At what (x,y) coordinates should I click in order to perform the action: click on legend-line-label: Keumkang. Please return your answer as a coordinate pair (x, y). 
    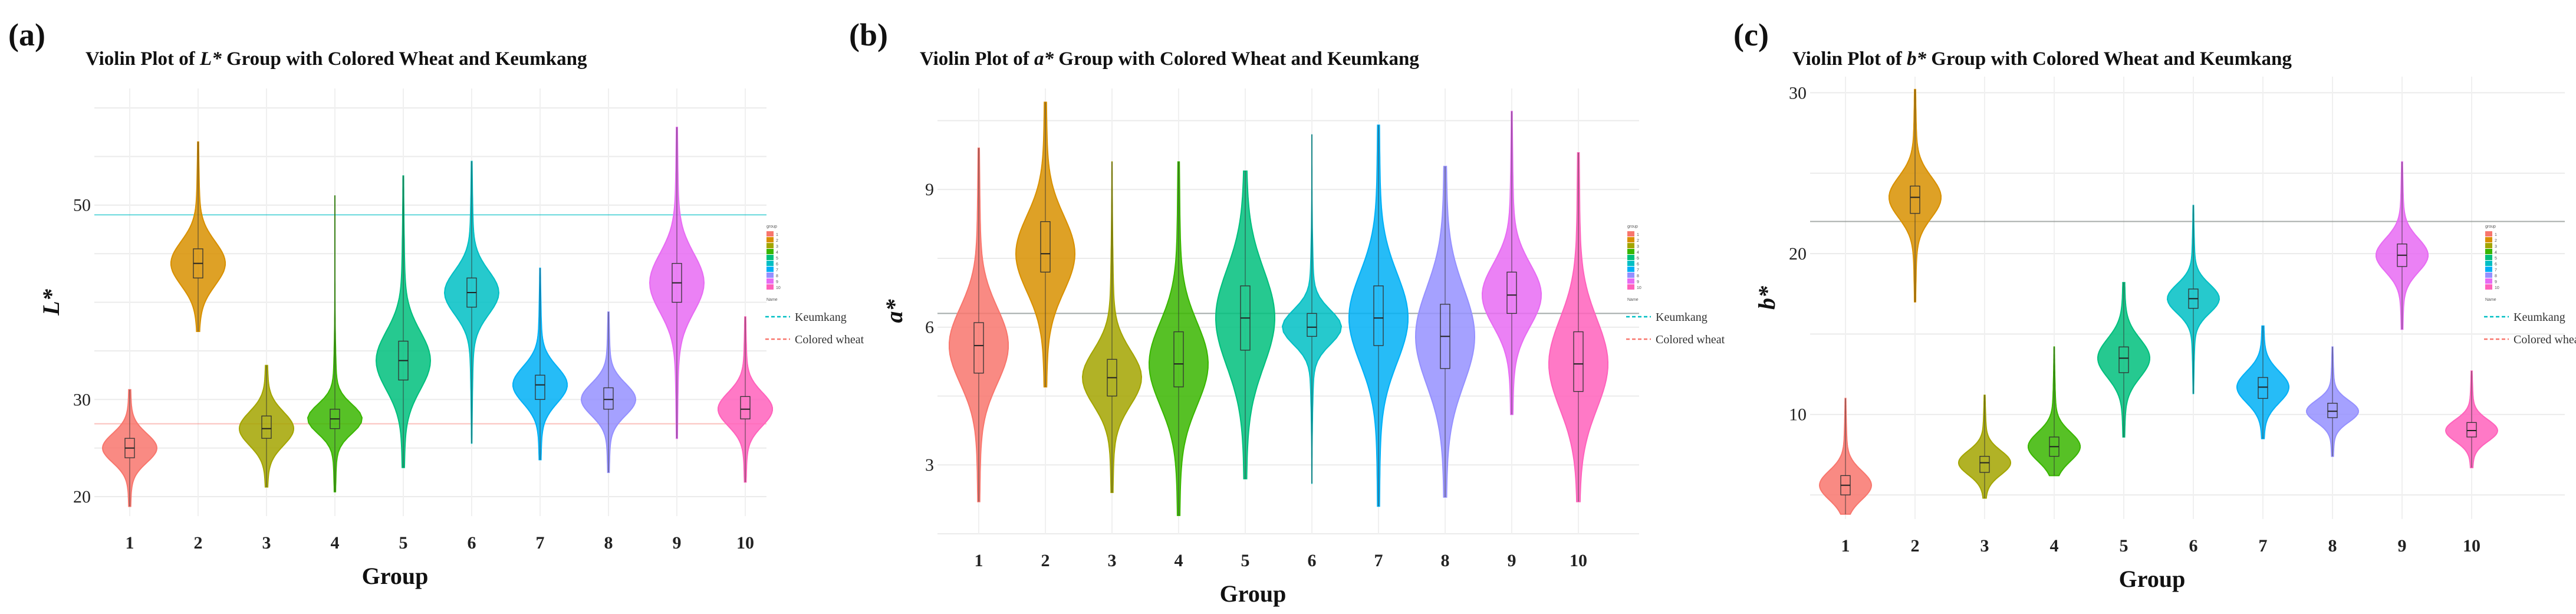
    Looking at the image, I should click on (821, 317).